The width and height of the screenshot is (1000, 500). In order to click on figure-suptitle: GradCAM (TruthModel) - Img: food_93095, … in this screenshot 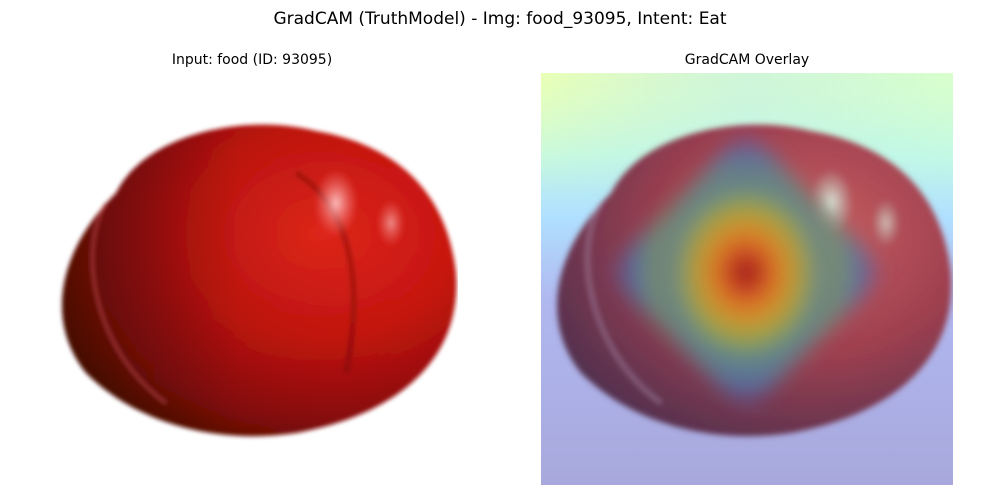, I will do `click(500, 19)`.